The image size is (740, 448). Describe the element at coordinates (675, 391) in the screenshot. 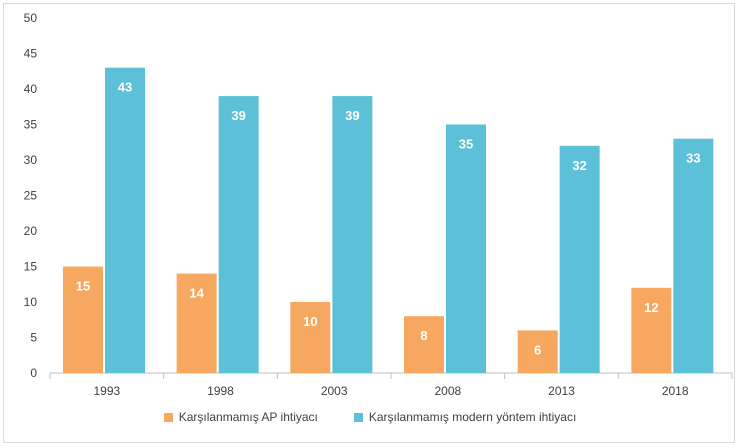

I see `x-tick-label: 2018` at that location.